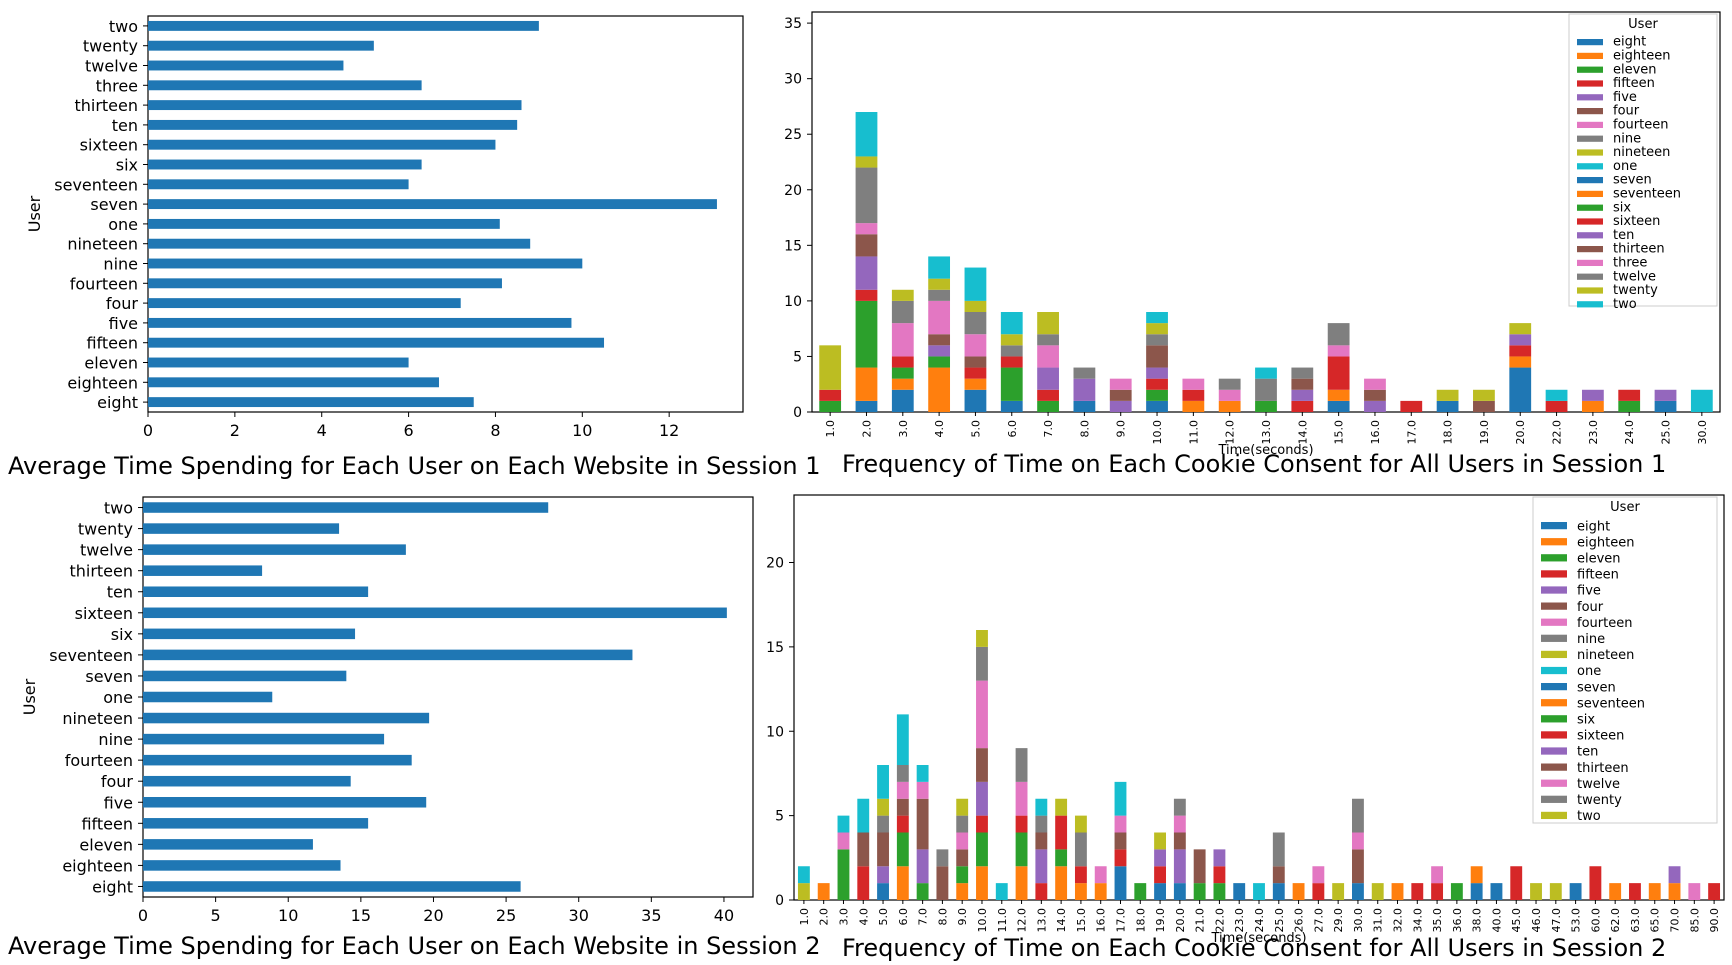  What do you see at coordinates (278, 184) in the screenshot?
I see `bar-seventeen` at bounding box center [278, 184].